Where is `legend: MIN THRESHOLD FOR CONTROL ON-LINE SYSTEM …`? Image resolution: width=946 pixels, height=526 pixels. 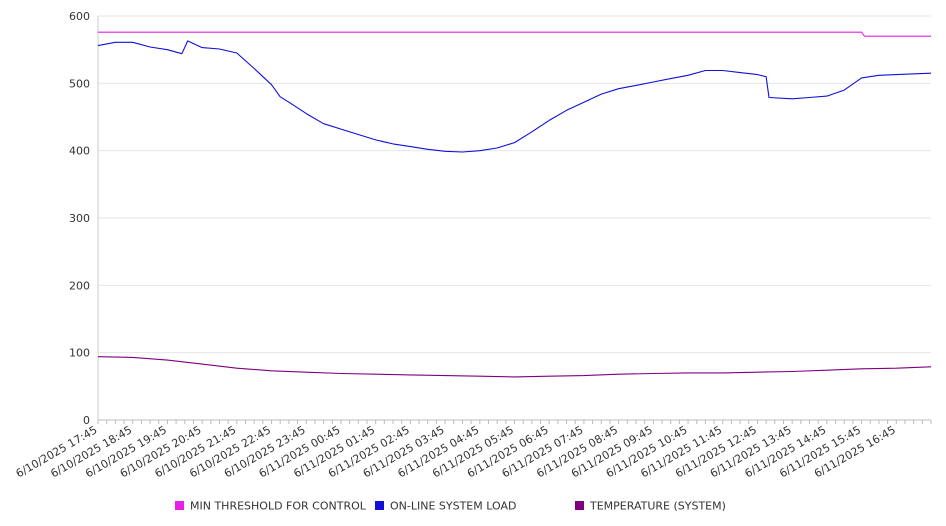 legend: MIN THRESHOLD FOR CONTROL ON-LINE SYSTEM … is located at coordinates (450, 506).